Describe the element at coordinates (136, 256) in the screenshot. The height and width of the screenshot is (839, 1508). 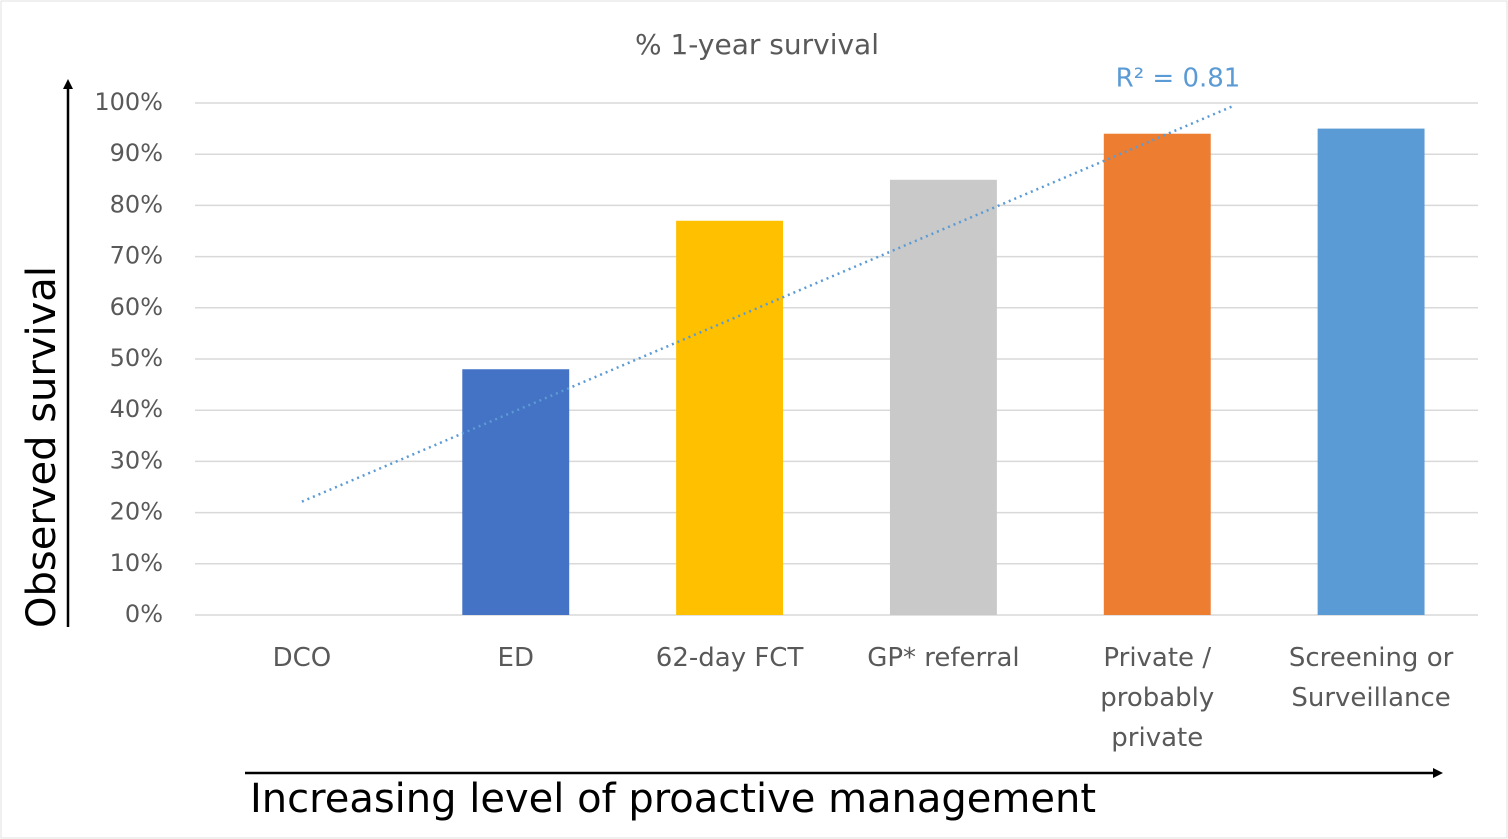
I see `y-tick-label: 70%` at that location.